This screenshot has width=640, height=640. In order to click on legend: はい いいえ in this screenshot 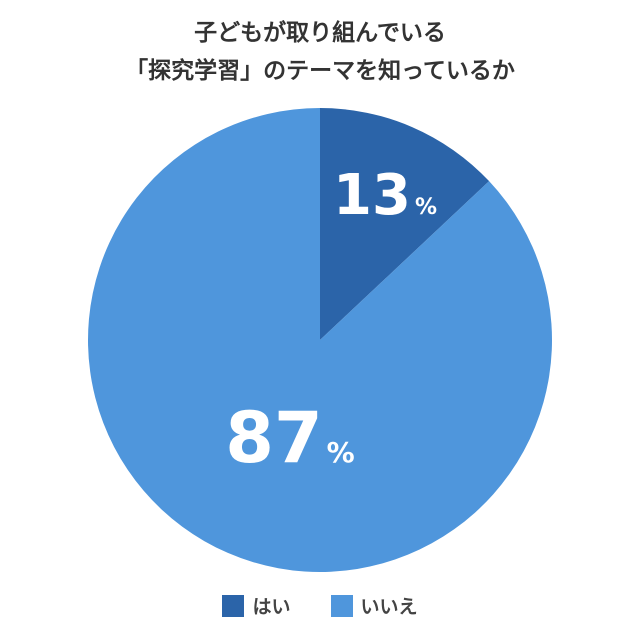, I will do `click(320, 605)`.